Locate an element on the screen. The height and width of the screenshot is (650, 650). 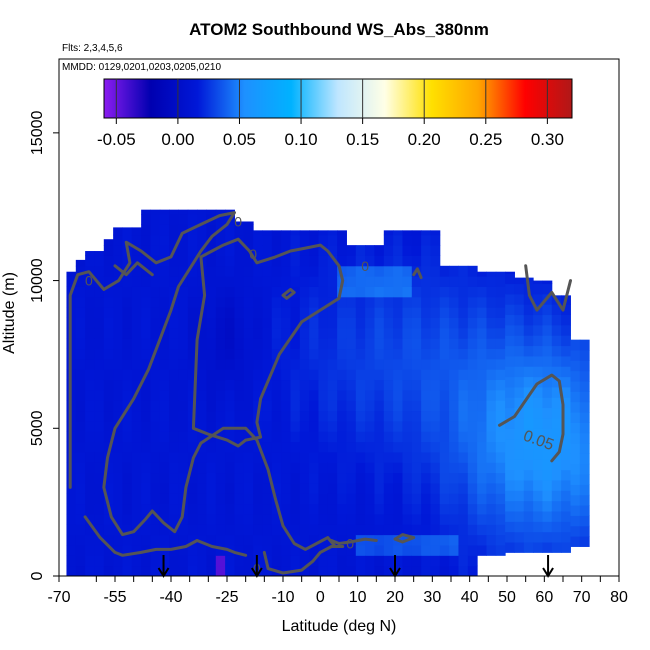
contour-line is located at coordinates (531, 418).